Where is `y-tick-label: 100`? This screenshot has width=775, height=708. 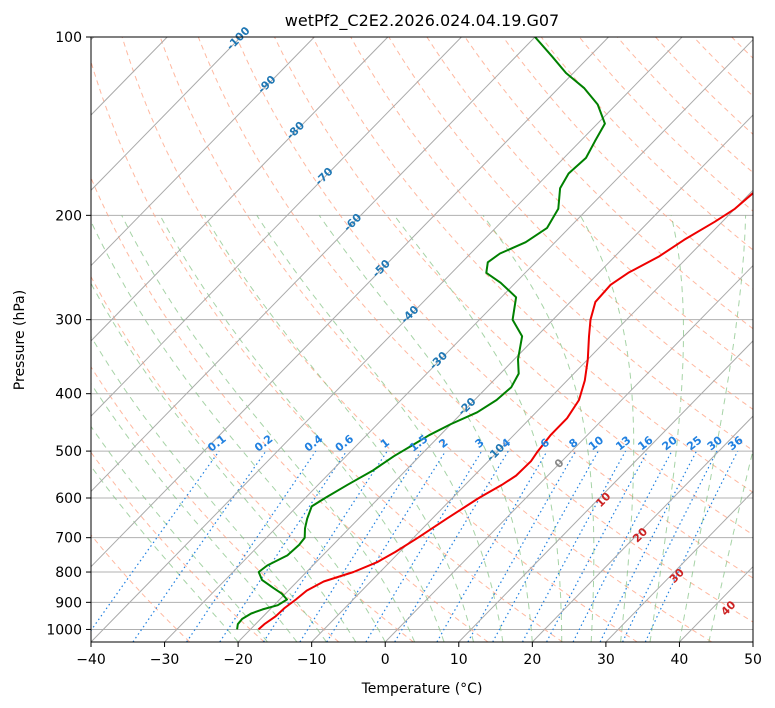
y-tick-label: 100 is located at coordinates (68, 38).